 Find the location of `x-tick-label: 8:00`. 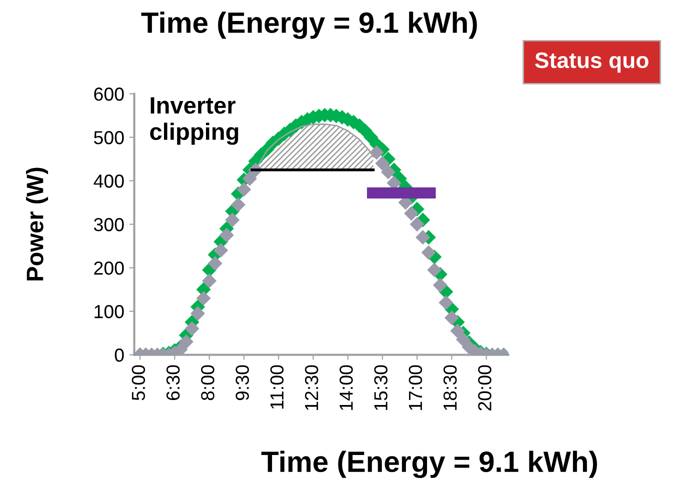

x-tick-label: 8:00 is located at coordinates (207, 382).